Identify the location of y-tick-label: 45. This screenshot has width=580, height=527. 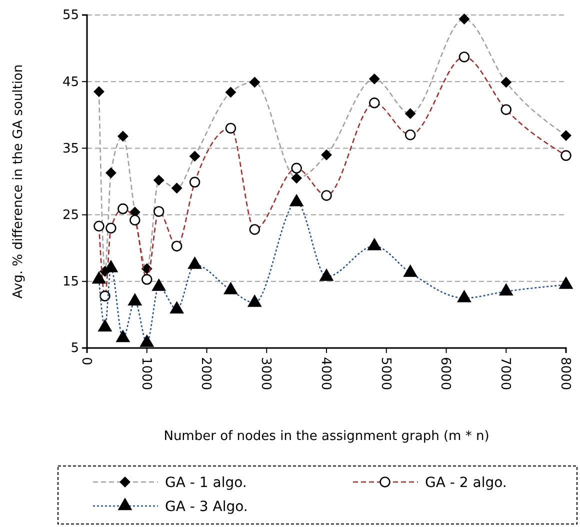
(70, 82).